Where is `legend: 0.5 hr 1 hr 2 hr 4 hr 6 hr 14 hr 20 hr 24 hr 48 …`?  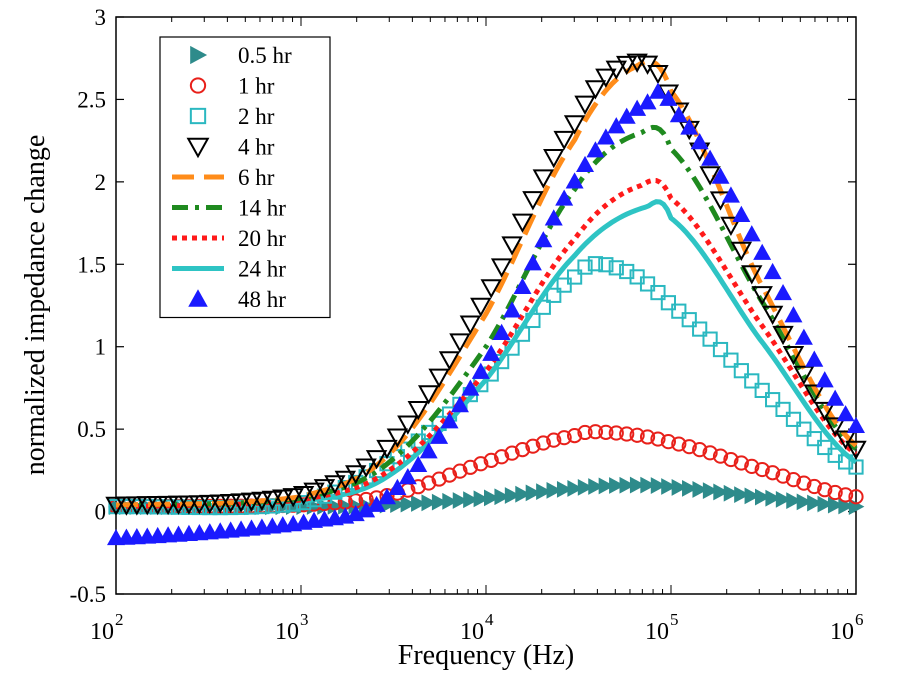
legend: 0.5 hr 1 hr 2 hr 4 hr 6 hr 14 hr 20 hr 24 hr 48 … is located at coordinates (245, 177).